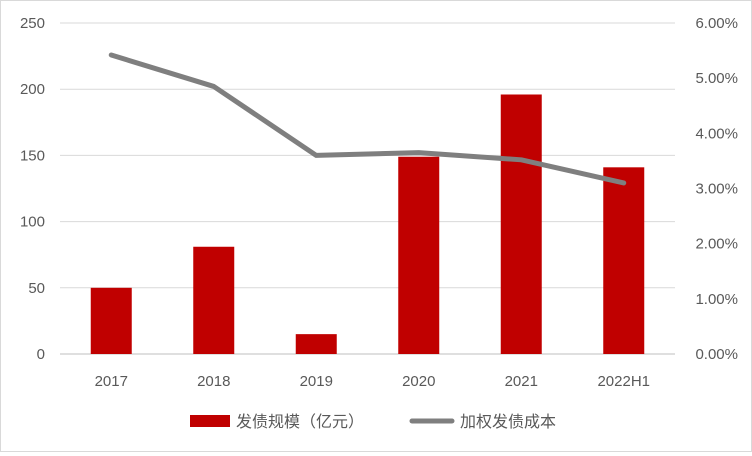 This screenshot has width=752, height=456. Describe the element at coordinates (623, 381) in the screenshot. I see `x-axis-tick-label: 2022H1` at that location.